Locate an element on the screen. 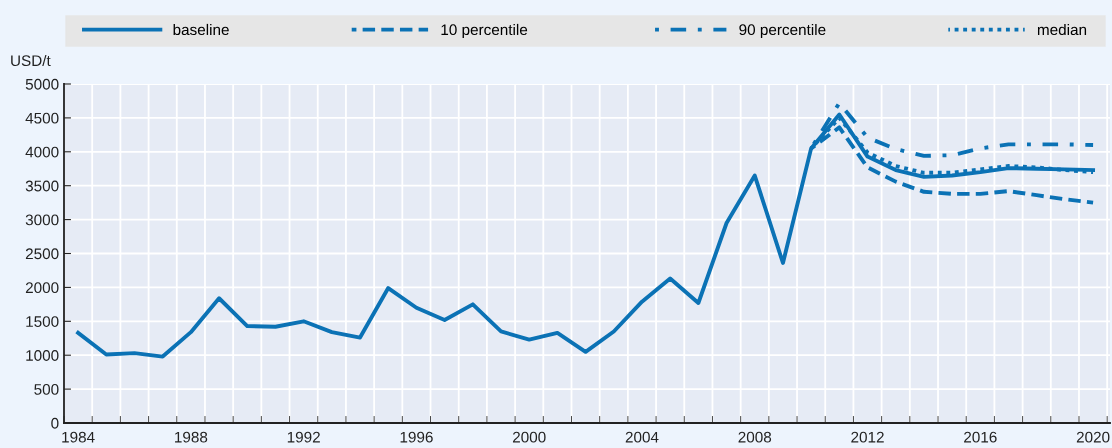 This screenshot has height=448, width=1112. legend-label: 90 percentile is located at coordinates (782, 31).